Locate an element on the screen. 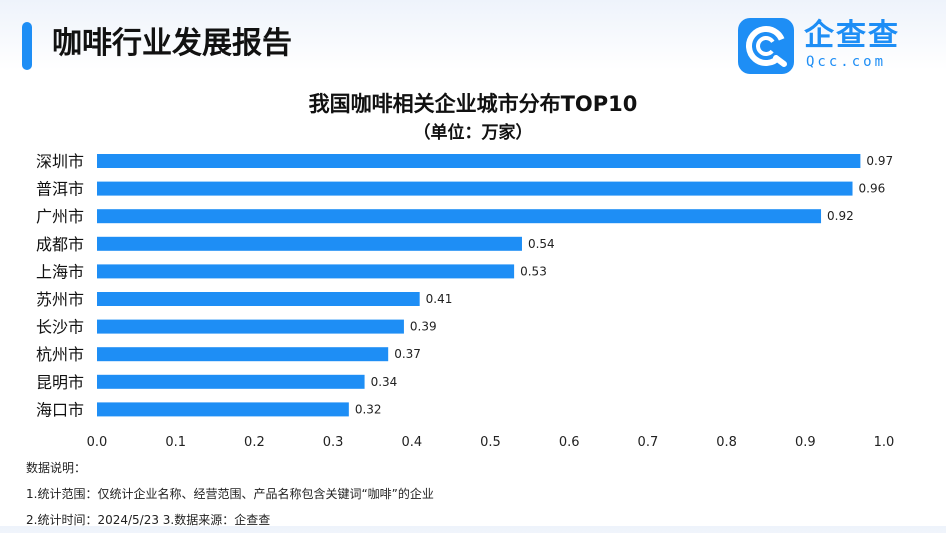 Image resolution: width=946 pixels, height=533 pixels. x-tick-label: 0.4 is located at coordinates (411, 442).